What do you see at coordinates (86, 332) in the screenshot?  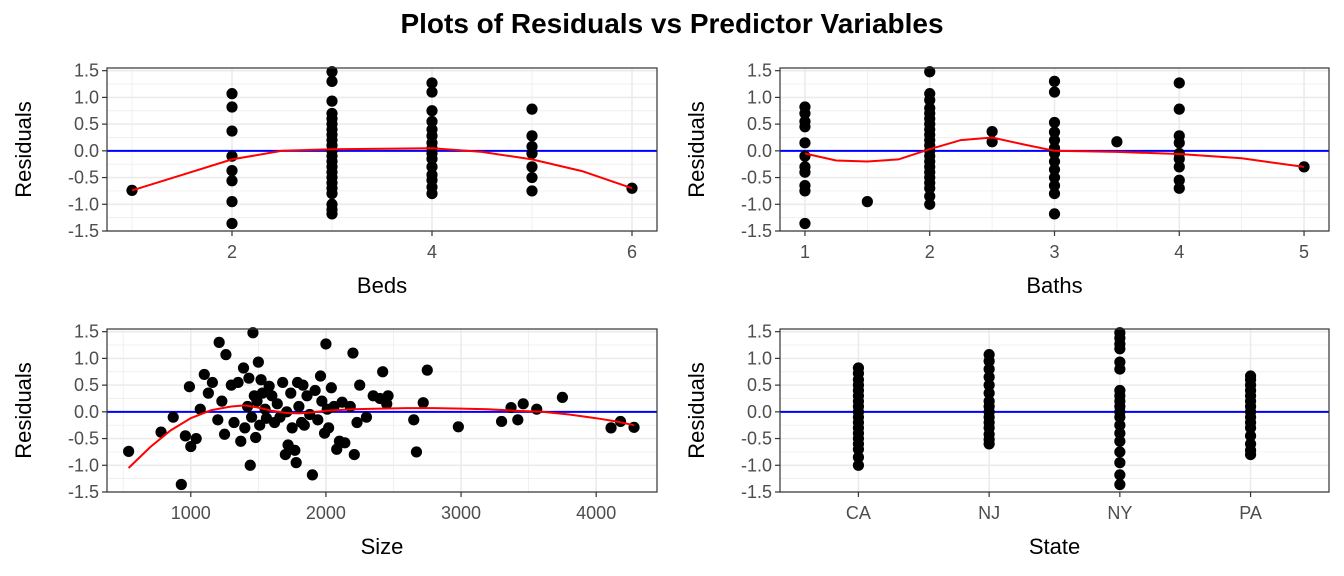 I see `y-tick-label: 1.5` at bounding box center [86, 332].